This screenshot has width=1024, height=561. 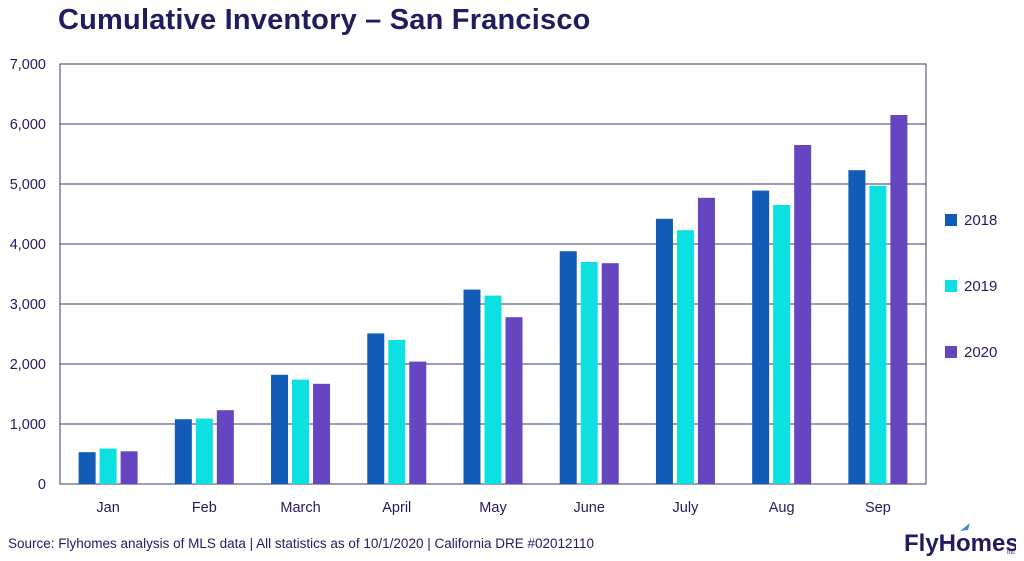 I want to click on x-tick-label: Jan, so click(x=107, y=508).